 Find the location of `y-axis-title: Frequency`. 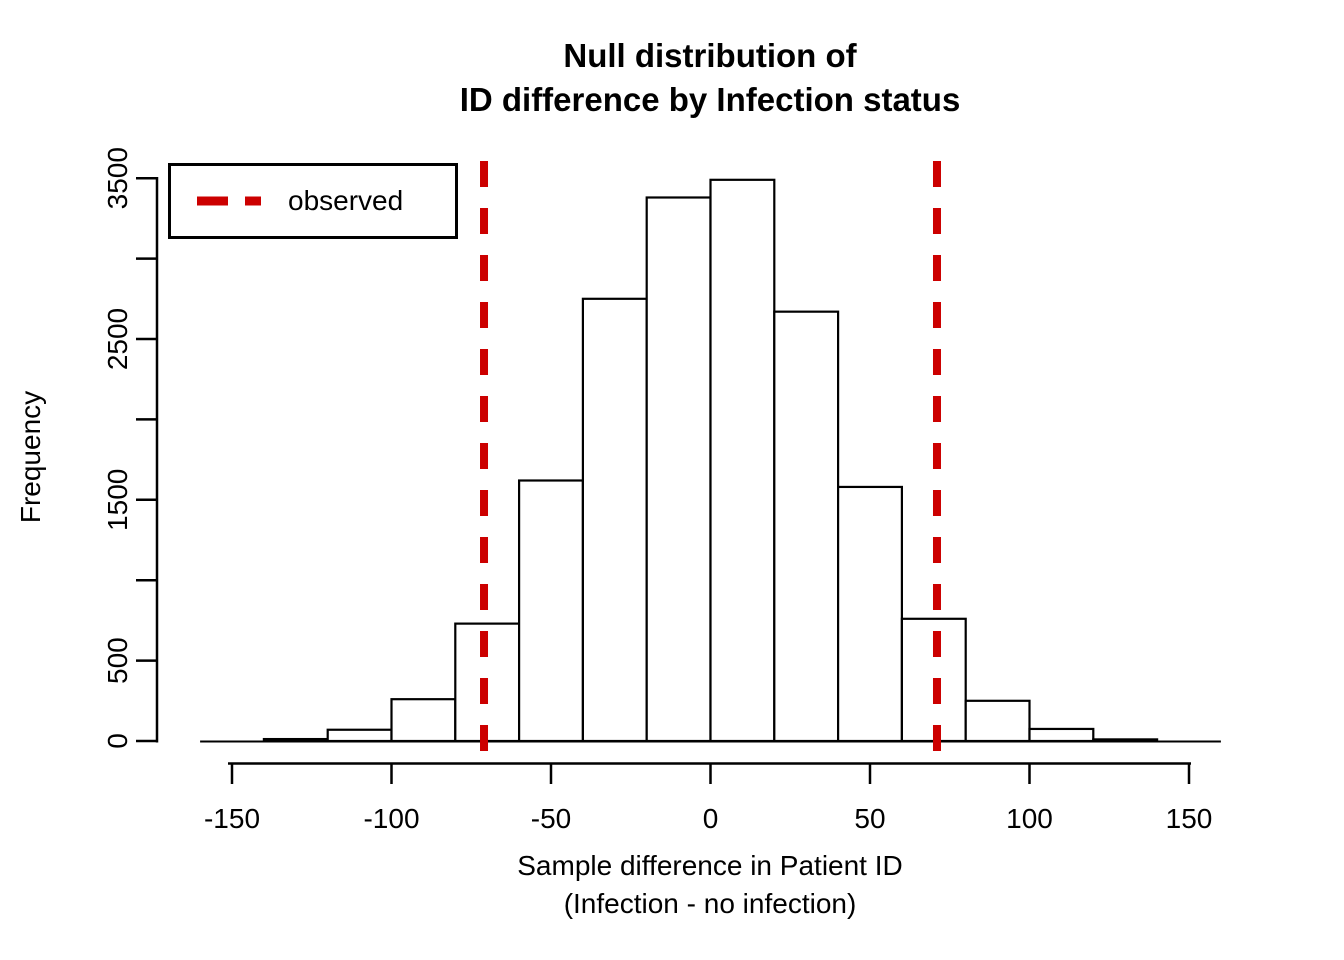

y-axis-title: Frequency is located at coordinates (30, 457).